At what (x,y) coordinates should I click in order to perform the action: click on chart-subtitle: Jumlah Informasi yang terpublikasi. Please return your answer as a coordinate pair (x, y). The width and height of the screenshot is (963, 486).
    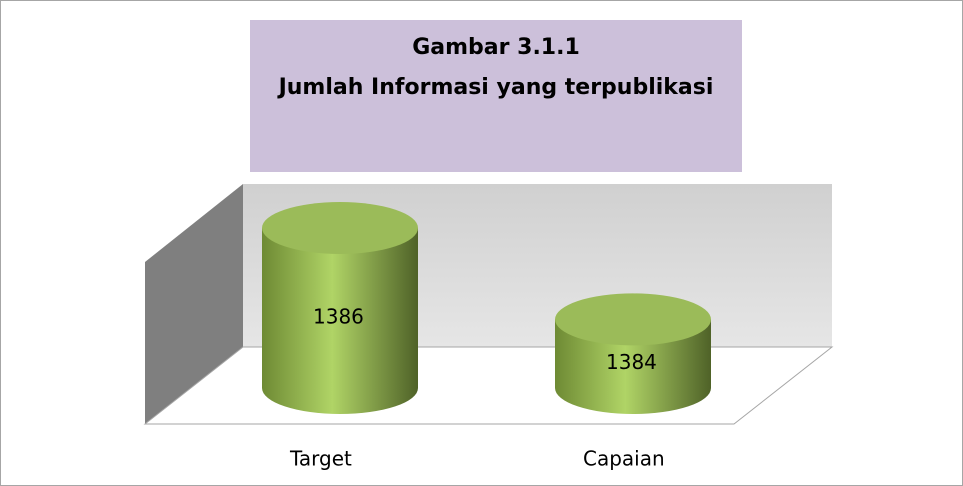
    Looking at the image, I should click on (495, 87).